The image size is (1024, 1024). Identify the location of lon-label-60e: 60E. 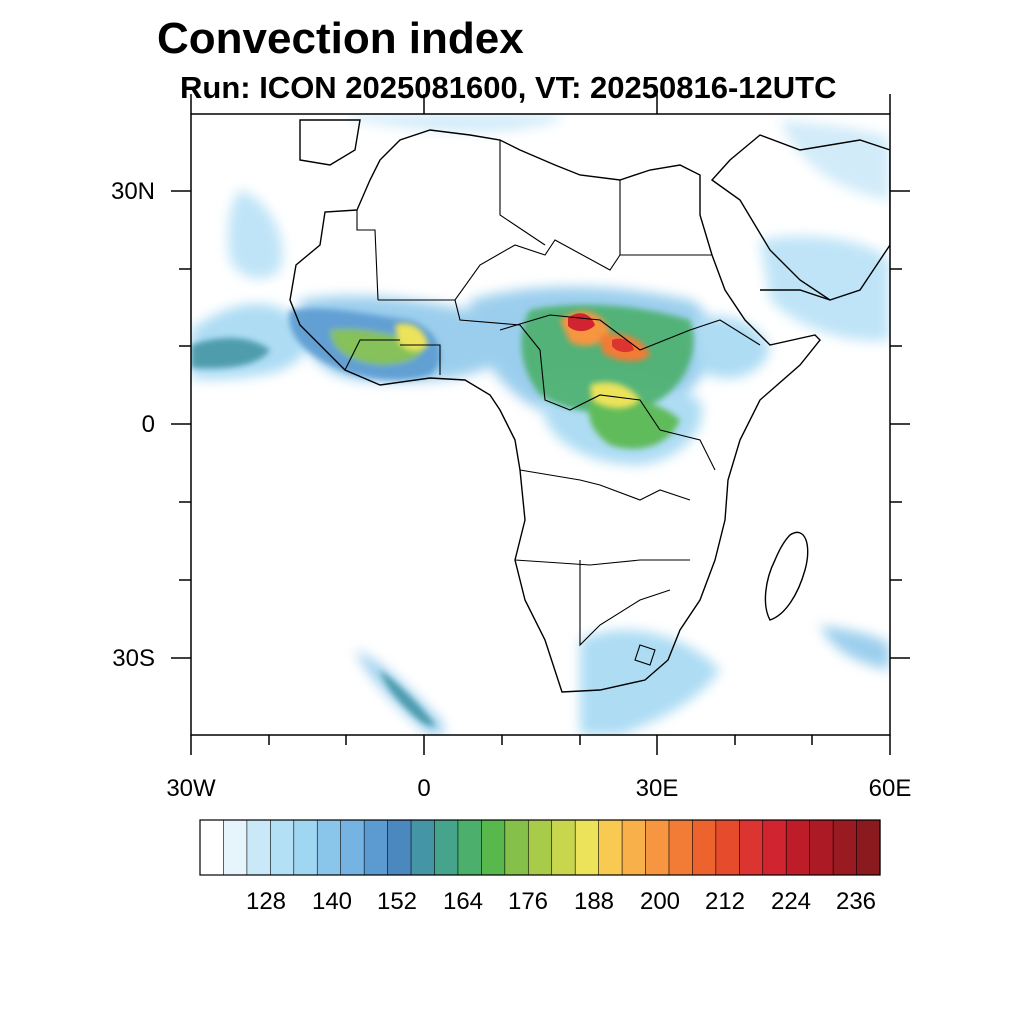
(890, 788).